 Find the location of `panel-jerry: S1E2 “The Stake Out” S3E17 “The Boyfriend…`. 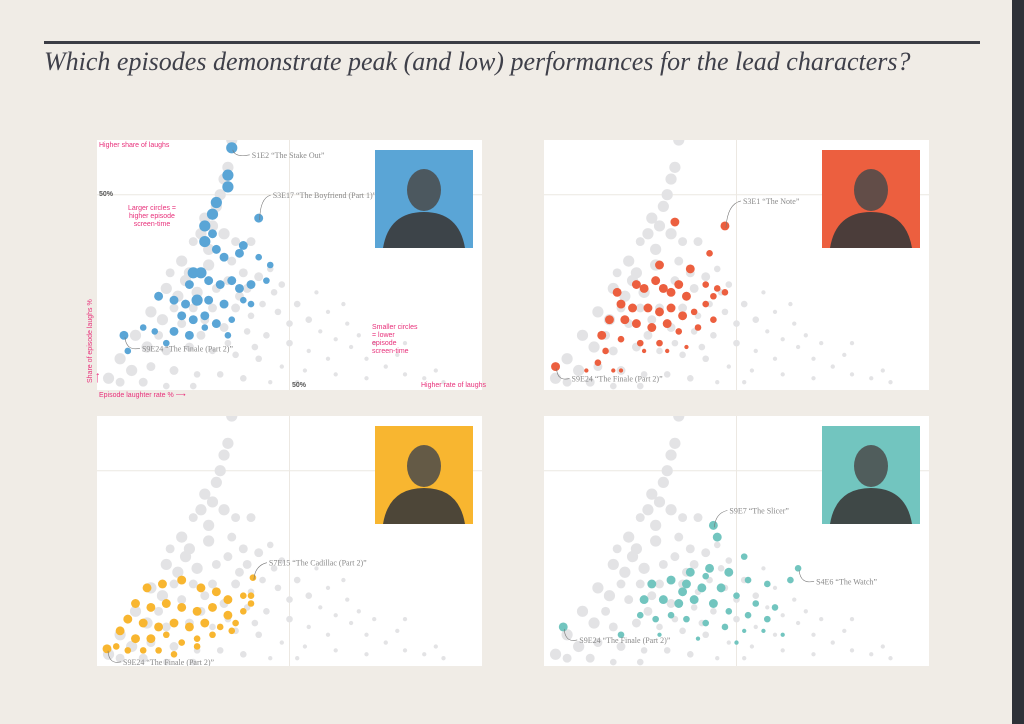

panel-jerry: S1E2 “The Stake Out” S3E17 “The Boyfriend… is located at coordinates (289, 265).